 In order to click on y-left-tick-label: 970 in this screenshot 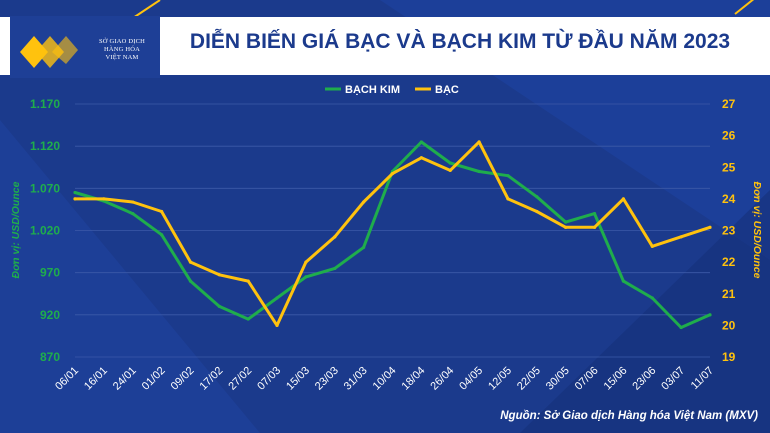, I will do `click(50, 273)`.